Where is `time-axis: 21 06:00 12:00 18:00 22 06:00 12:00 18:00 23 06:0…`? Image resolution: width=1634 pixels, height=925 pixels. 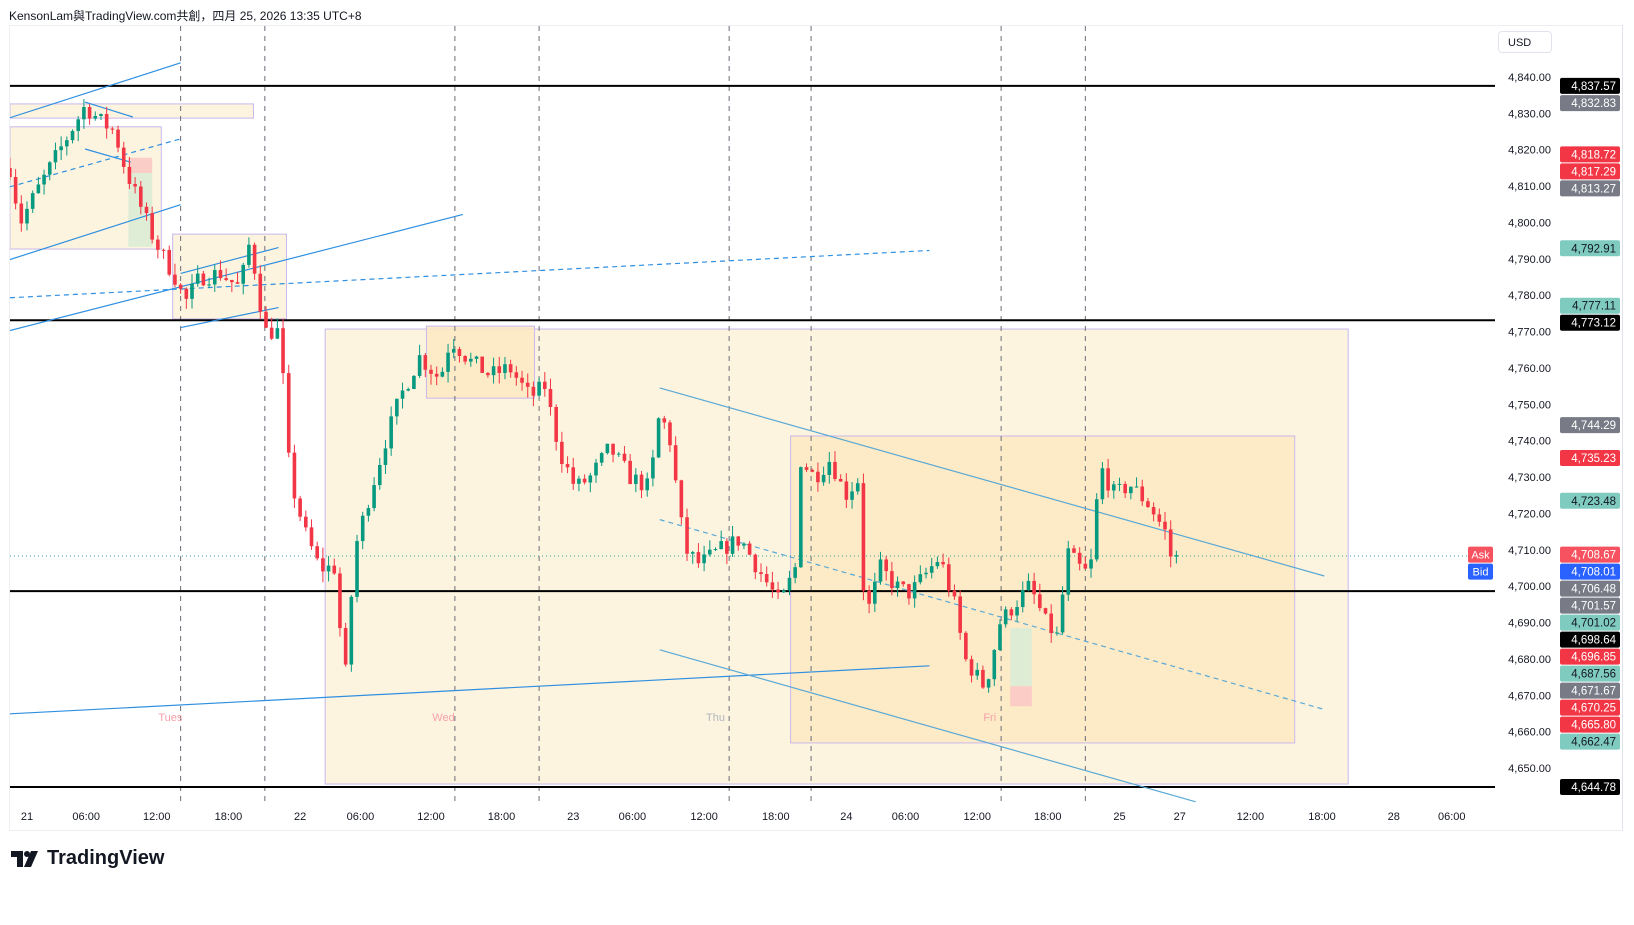 time-axis: 21 06:00 12:00 18:00 22 06:00 12:00 18:00 23 06:0… is located at coordinates (743, 817).